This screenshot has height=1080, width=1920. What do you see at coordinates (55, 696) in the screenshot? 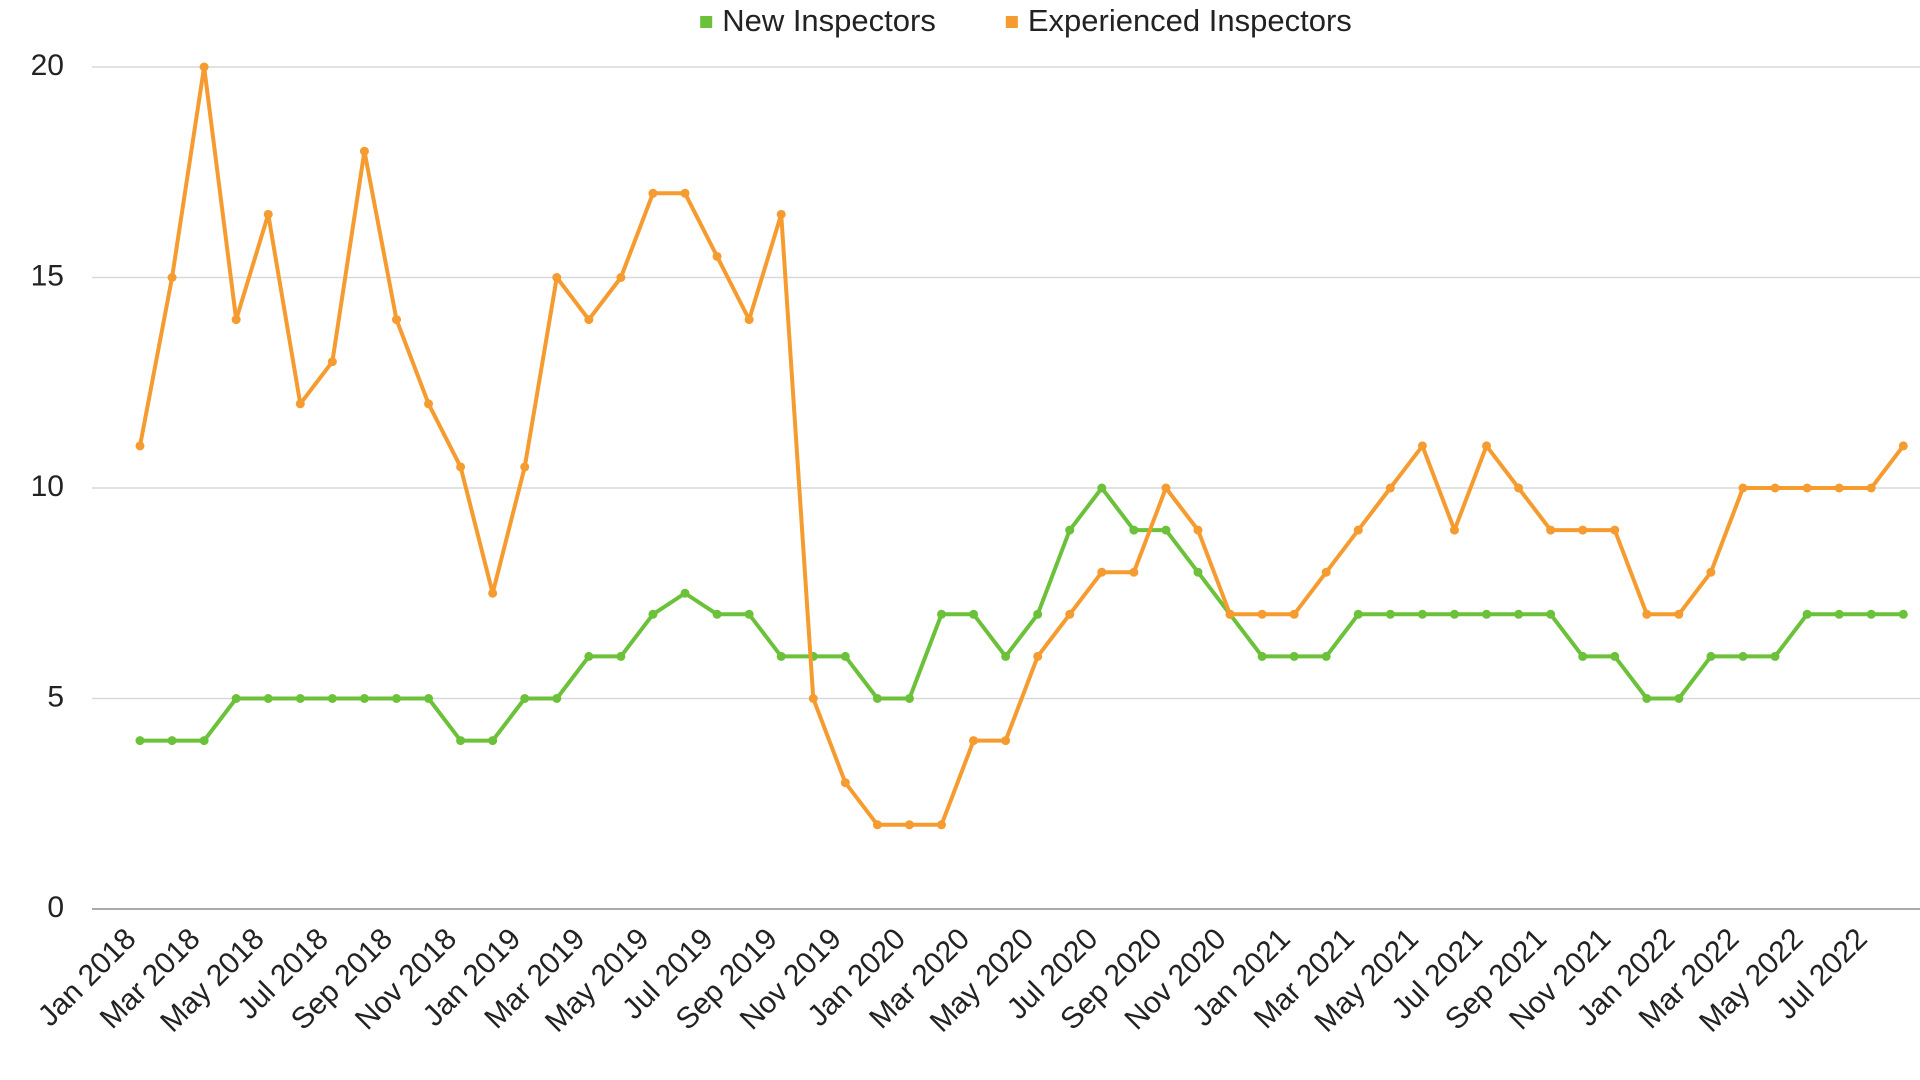
I see `y-tick-label: 5` at bounding box center [55, 696].